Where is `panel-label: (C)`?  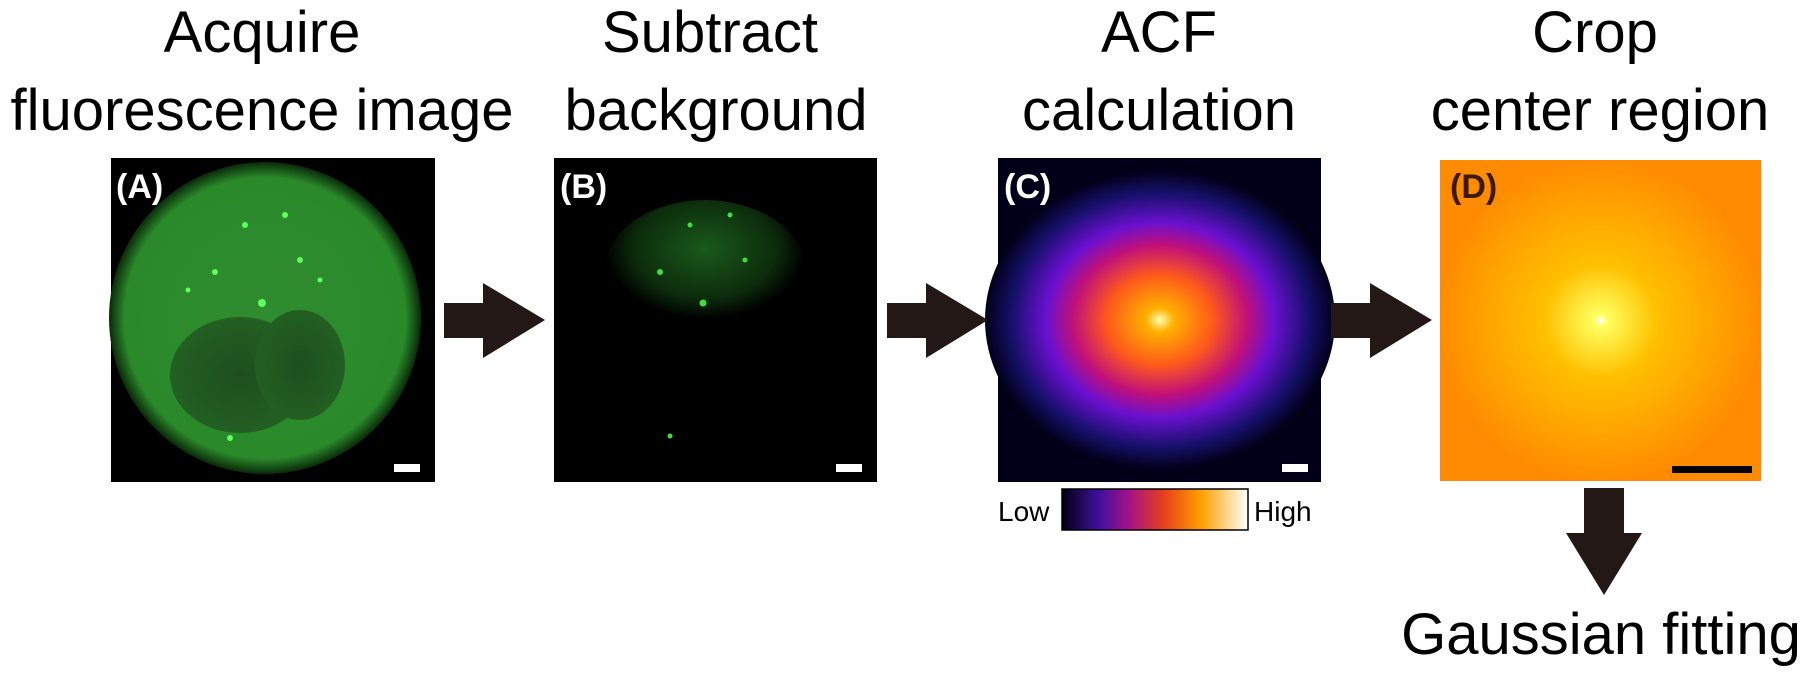 panel-label: (C) is located at coordinates (1027, 187).